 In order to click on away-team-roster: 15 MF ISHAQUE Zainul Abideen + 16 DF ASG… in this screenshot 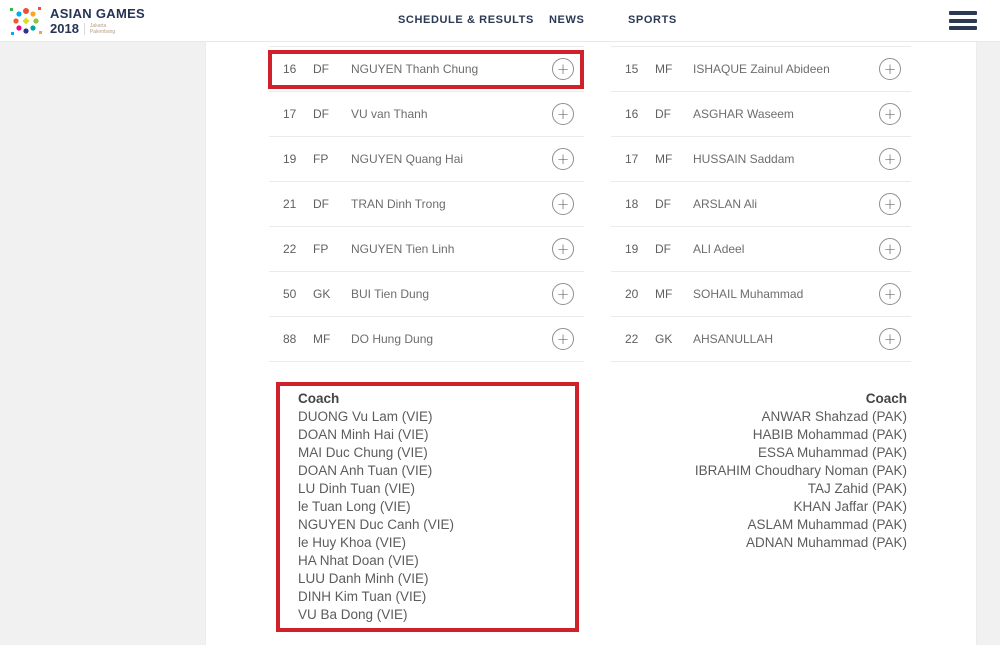, I will do `click(761, 204)`.